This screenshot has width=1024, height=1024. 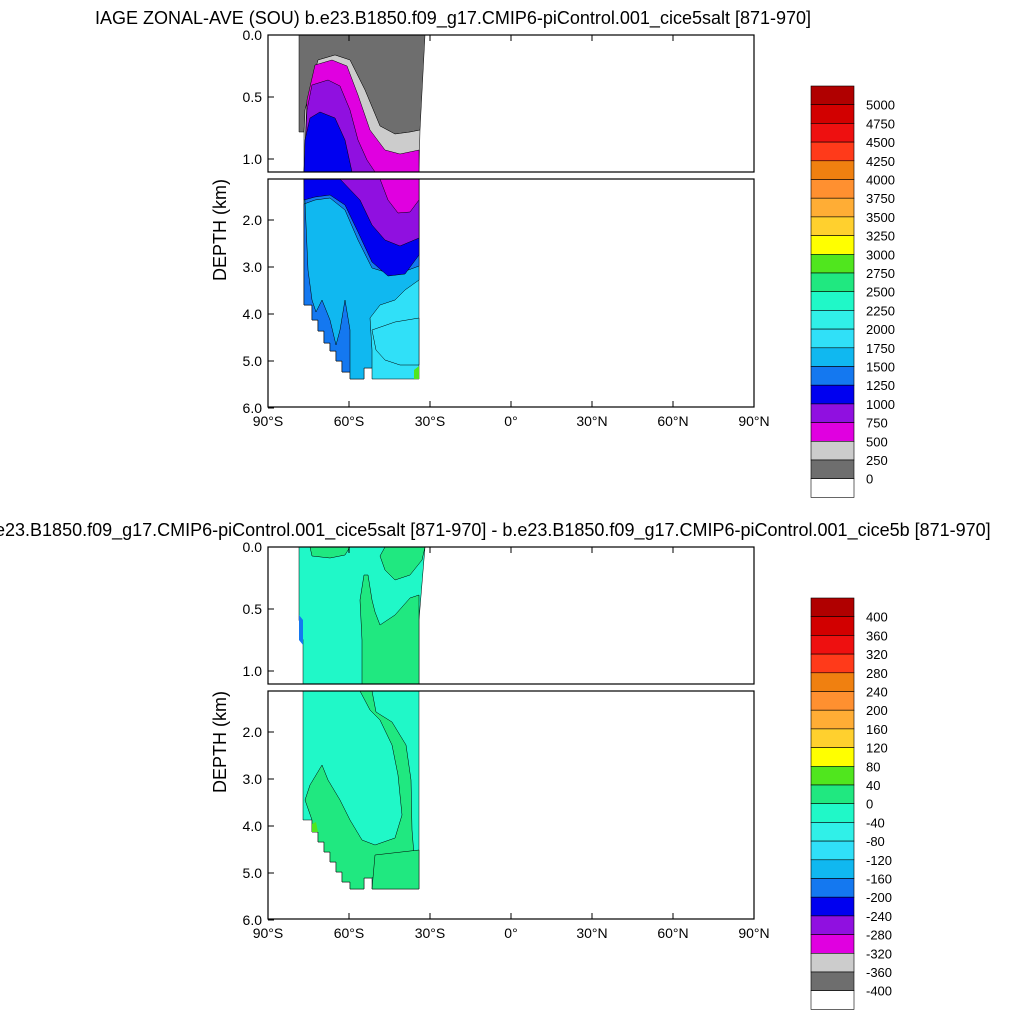 I want to click on chart2-upper-contours, so click(x=362, y=615).